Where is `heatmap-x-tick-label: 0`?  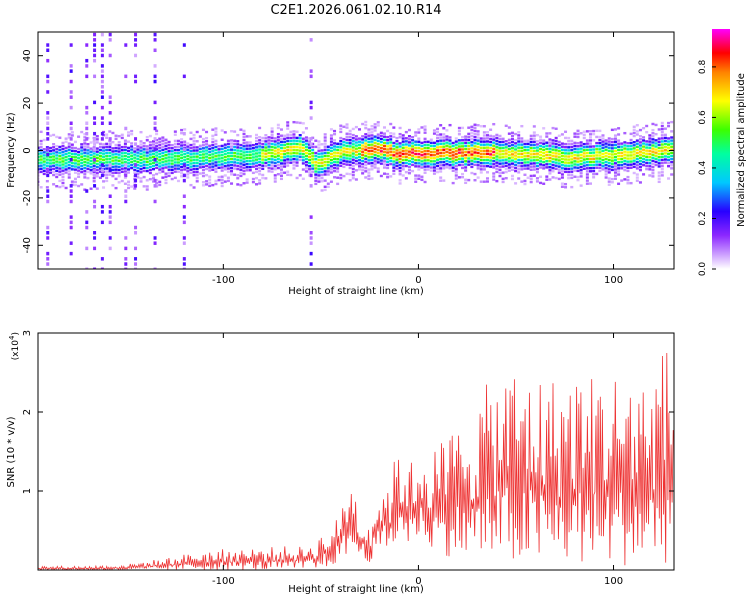
heatmap-x-tick-label: 0 is located at coordinates (418, 280).